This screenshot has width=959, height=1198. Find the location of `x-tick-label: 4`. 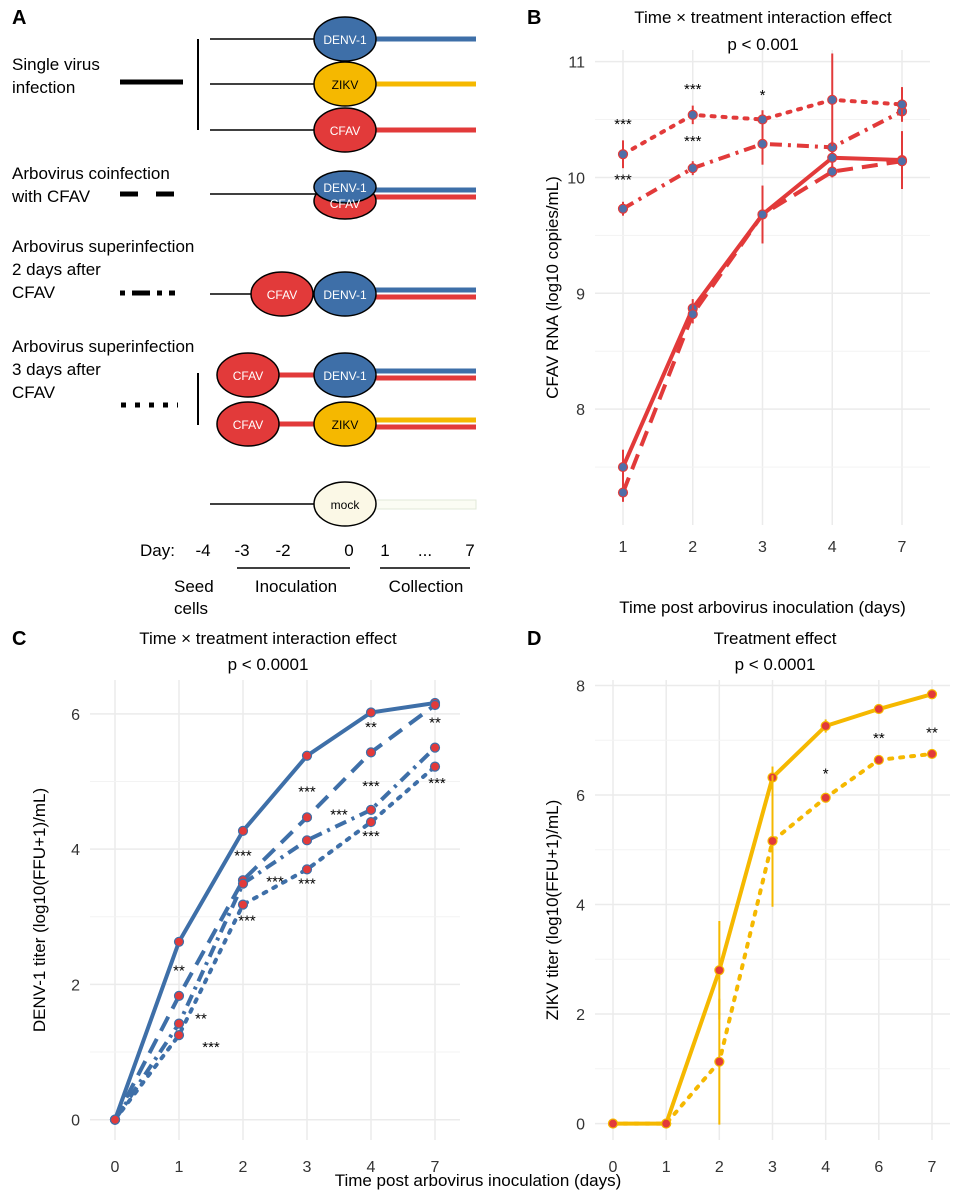

x-tick-label: 4 is located at coordinates (825, 1167).